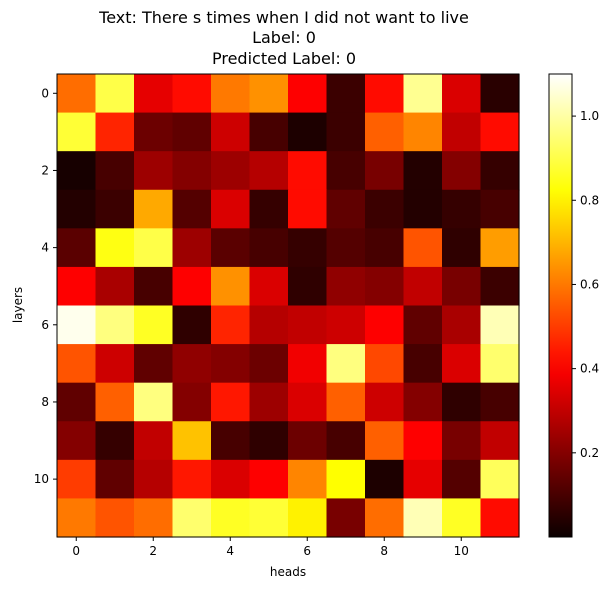  What do you see at coordinates (462, 209) in the screenshot?
I see `heatmap-cell-r3-c10` at bounding box center [462, 209].